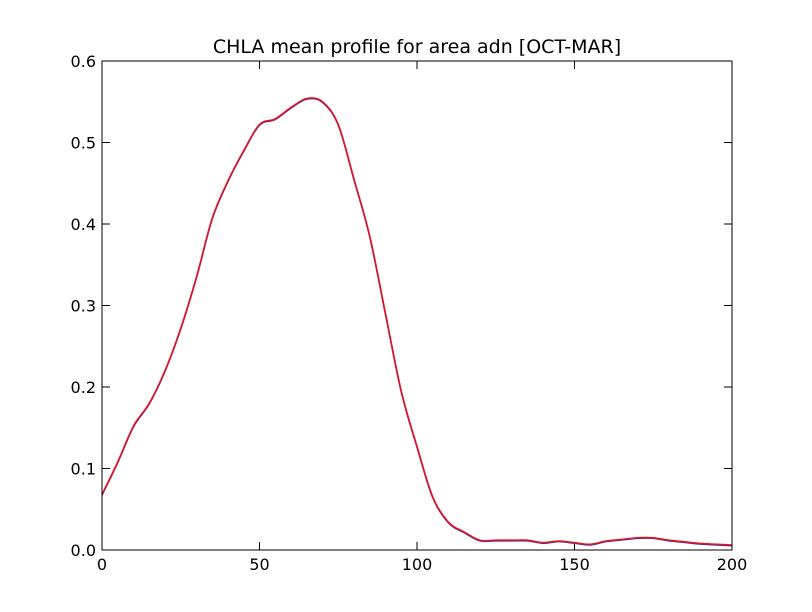 This screenshot has height=612, width=812. I want to click on x-tick-label: 150, so click(574, 564).